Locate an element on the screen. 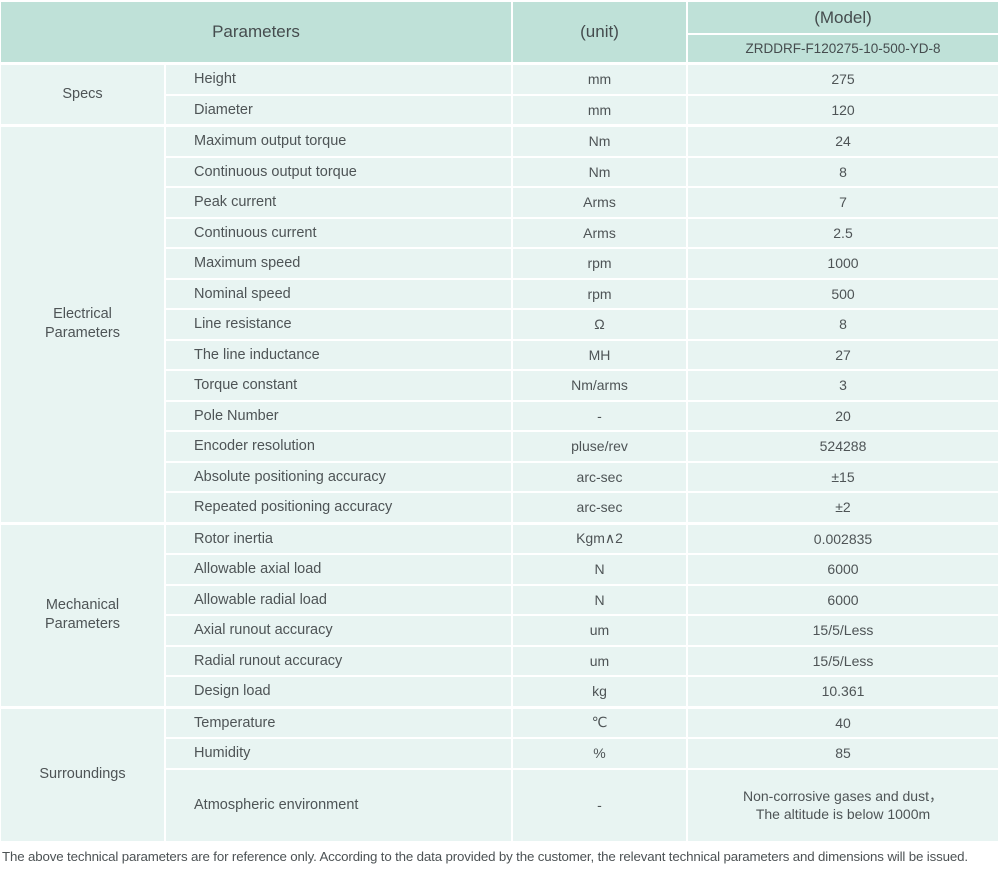  param-value-cell: ±2 is located at coordinates (843, 507).